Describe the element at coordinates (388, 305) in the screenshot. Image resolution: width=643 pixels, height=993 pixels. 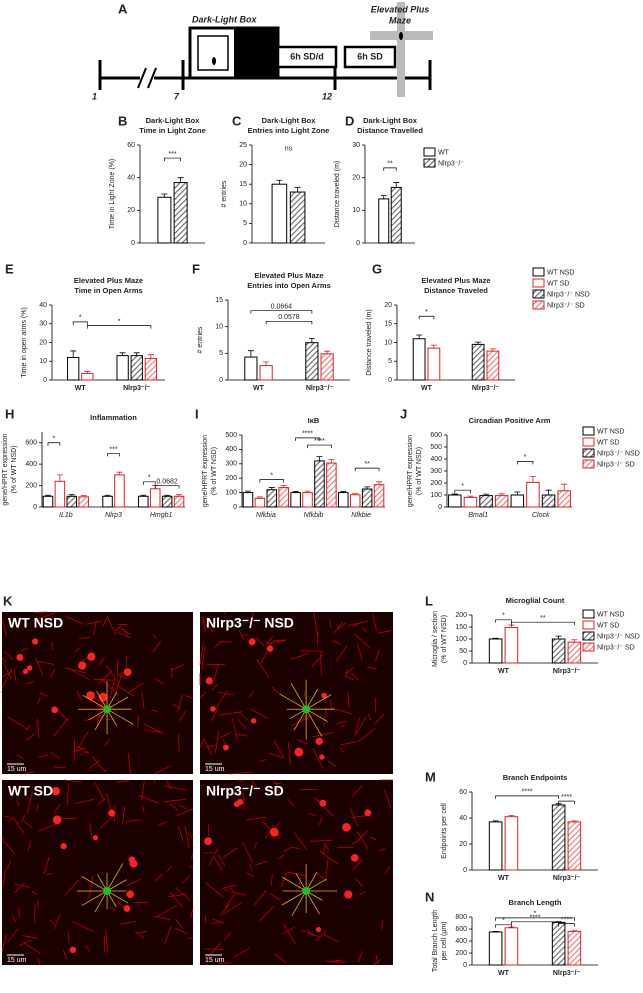
I see `y-tick-label: 20` at that location.